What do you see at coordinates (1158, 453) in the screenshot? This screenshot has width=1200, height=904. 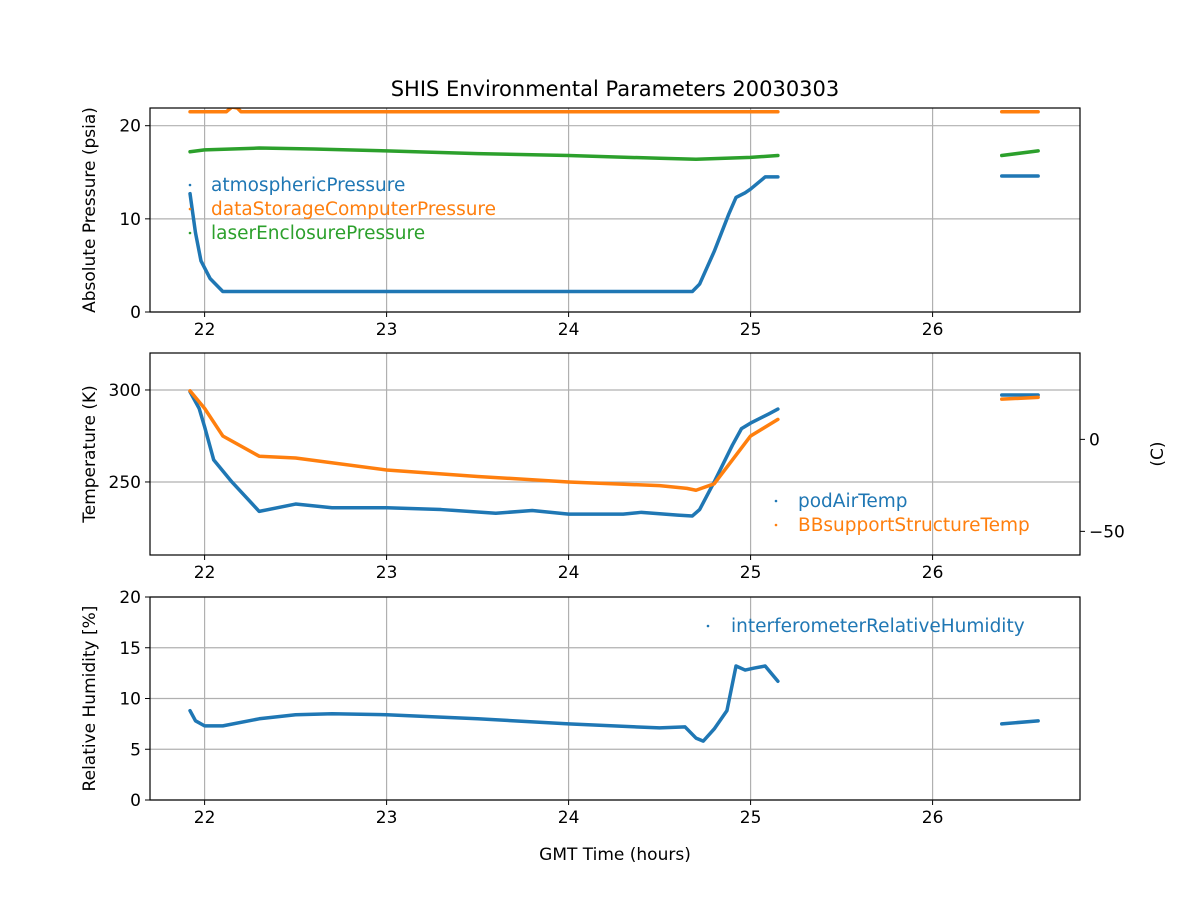 I see `right-y-axis-label: (C)` at bounding box center [1158, 453].